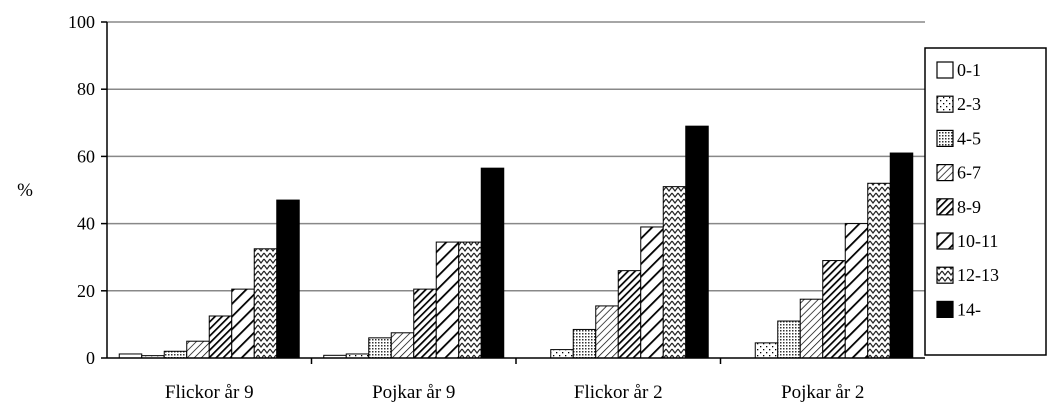 The height and width of the screenshot is (413, 1048). What do you see at coordinates (901, 255) in the screenshot?
I see `bar-14--4` at bounding box center [901, 255].